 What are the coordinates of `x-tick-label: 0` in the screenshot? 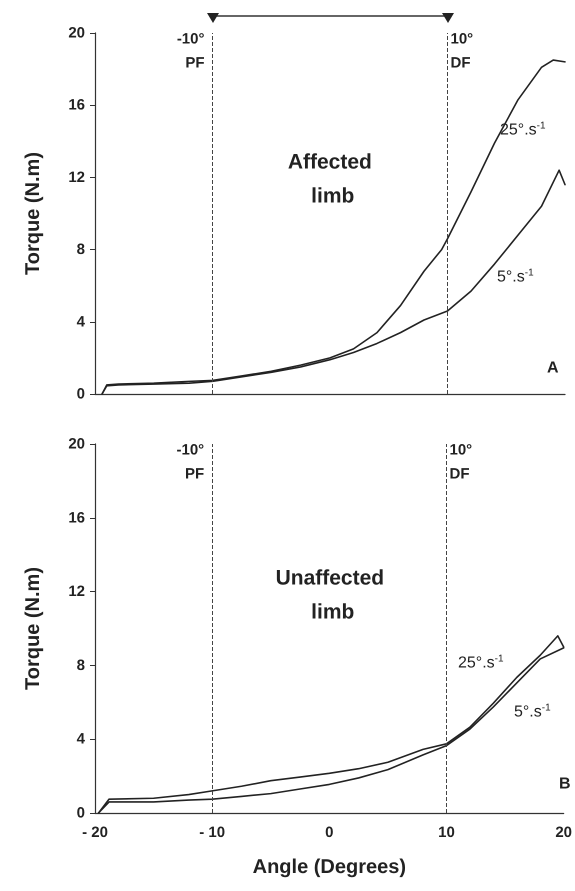 It's located at (329, 832).